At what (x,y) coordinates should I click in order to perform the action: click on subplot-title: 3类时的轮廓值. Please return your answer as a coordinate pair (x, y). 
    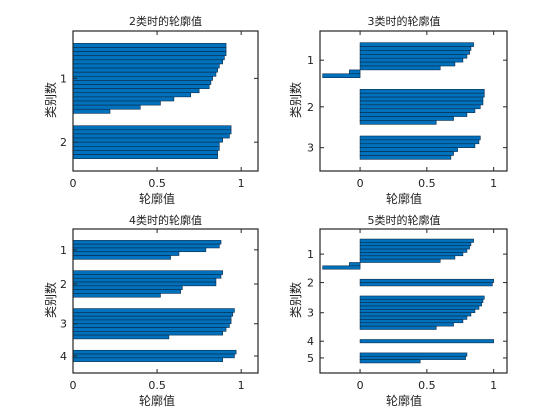
    Looking at the image, I should click on (404, 21).